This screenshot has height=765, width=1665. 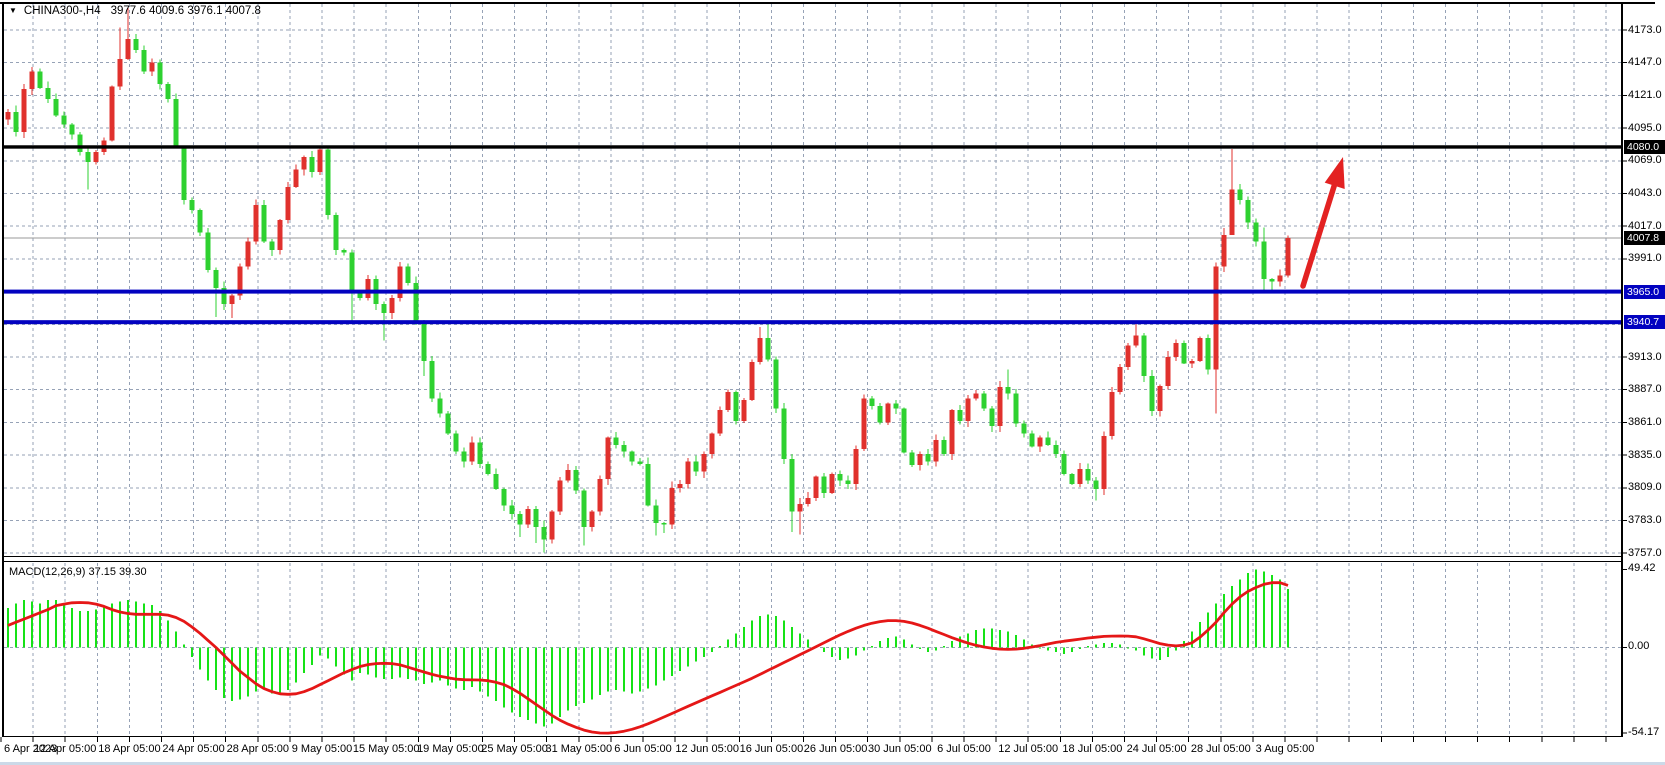 What do you see at coordinates (1645, 389) in the screenshot?
I see `price-tick-label: 3887.0` at bounding box center [1645, 389].